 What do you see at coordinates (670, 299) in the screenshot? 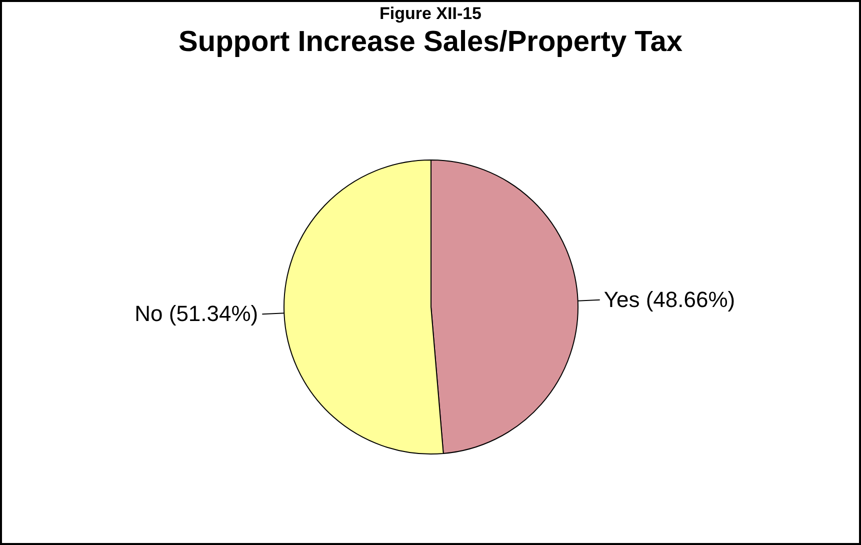
I see `slice-label: Yes (48.66%)` at bounding box center [670, 299].